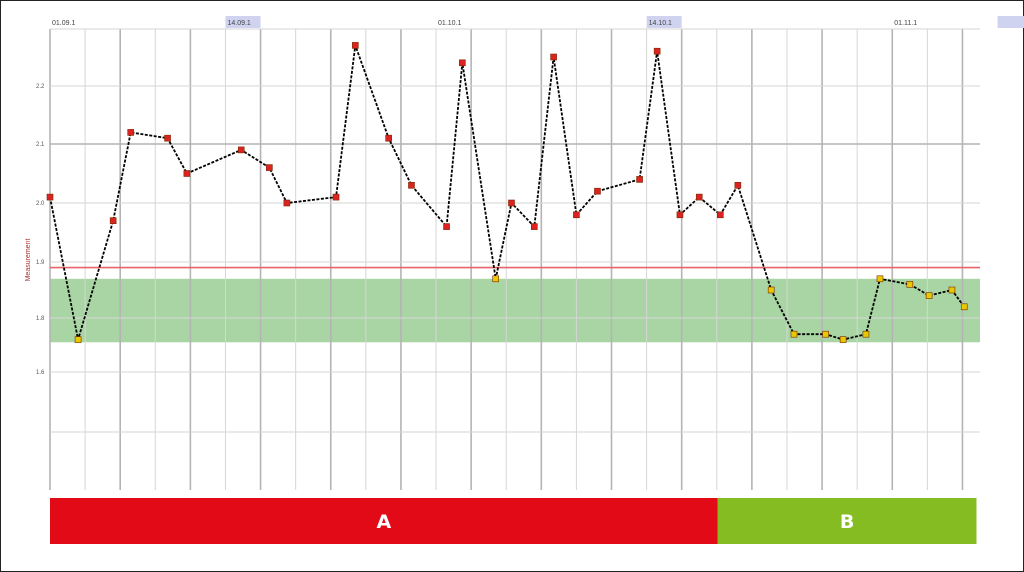 This screenshot has height=572, width=1024. I want to click on y-tick-label: 2.0, so click(40, 204).